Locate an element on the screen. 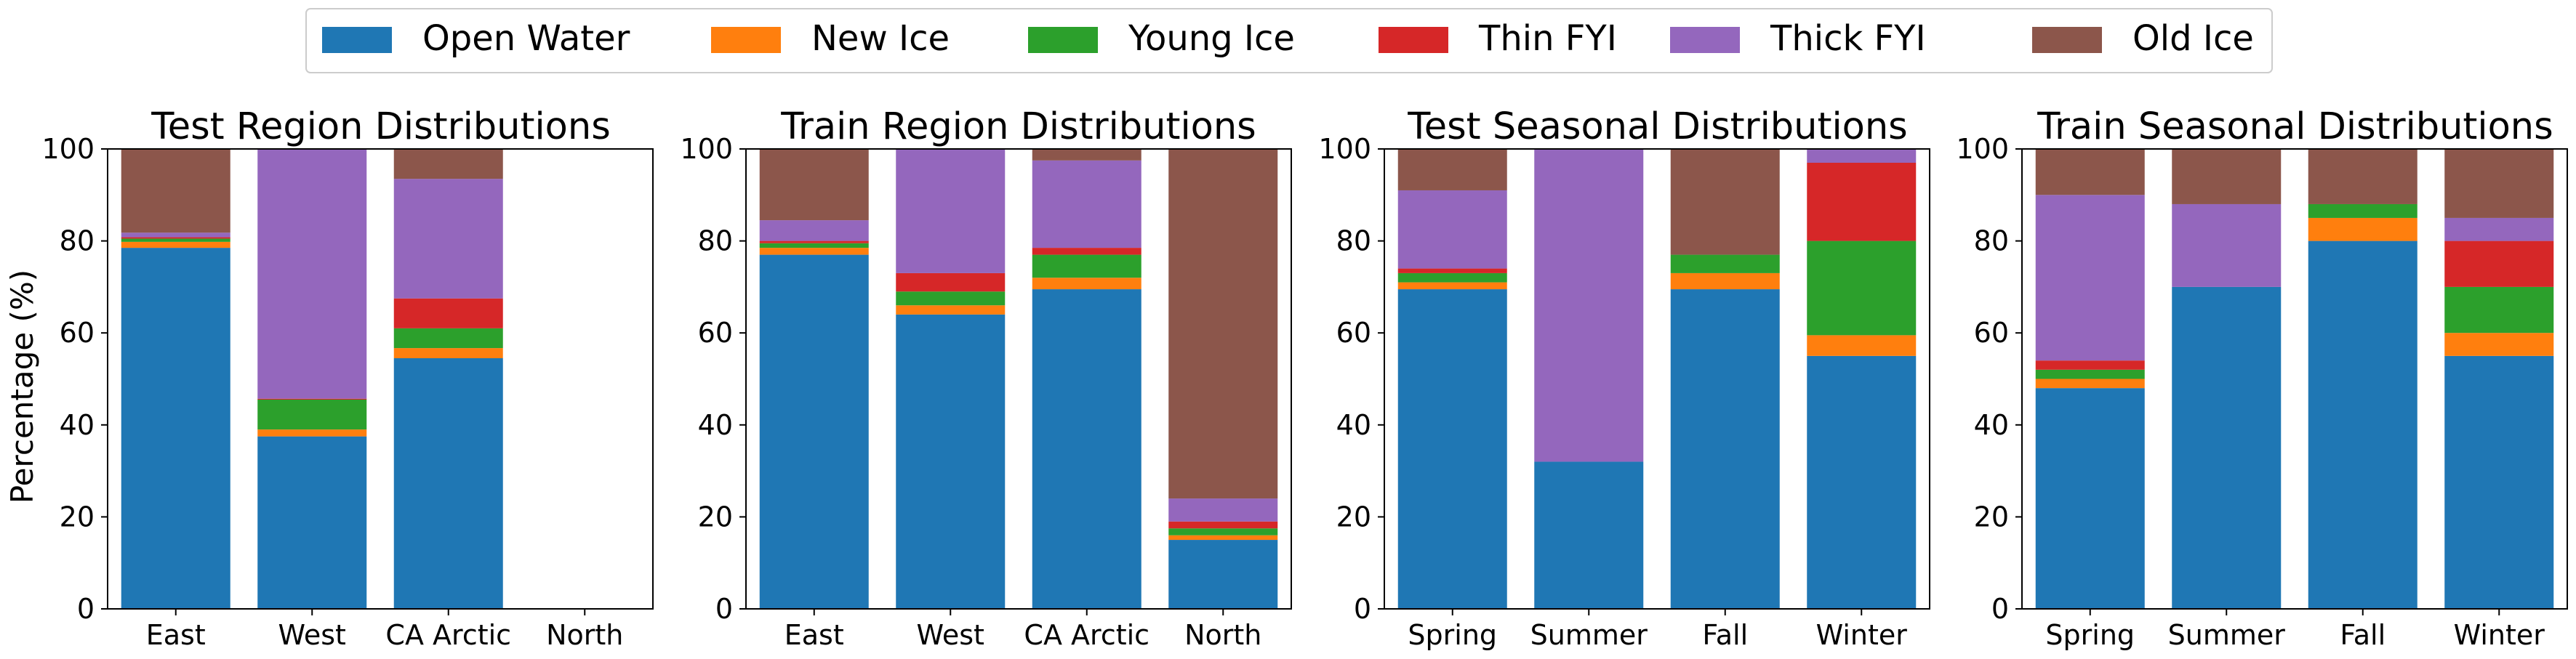  panel-title: Train Region Distributions is located at coordinates (1018, 126).